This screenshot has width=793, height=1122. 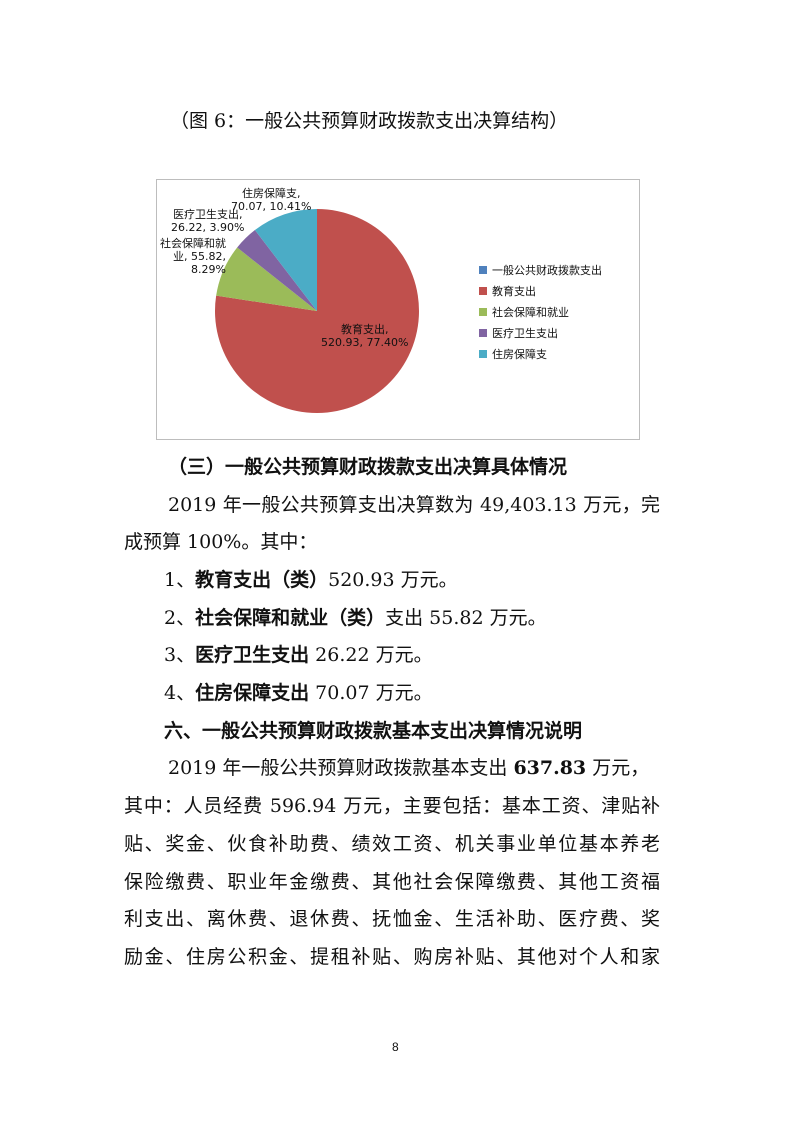 I want to click on label-medical: 医疗卫生支出, 26.22, 3.90%, so click(x=208, y=221).